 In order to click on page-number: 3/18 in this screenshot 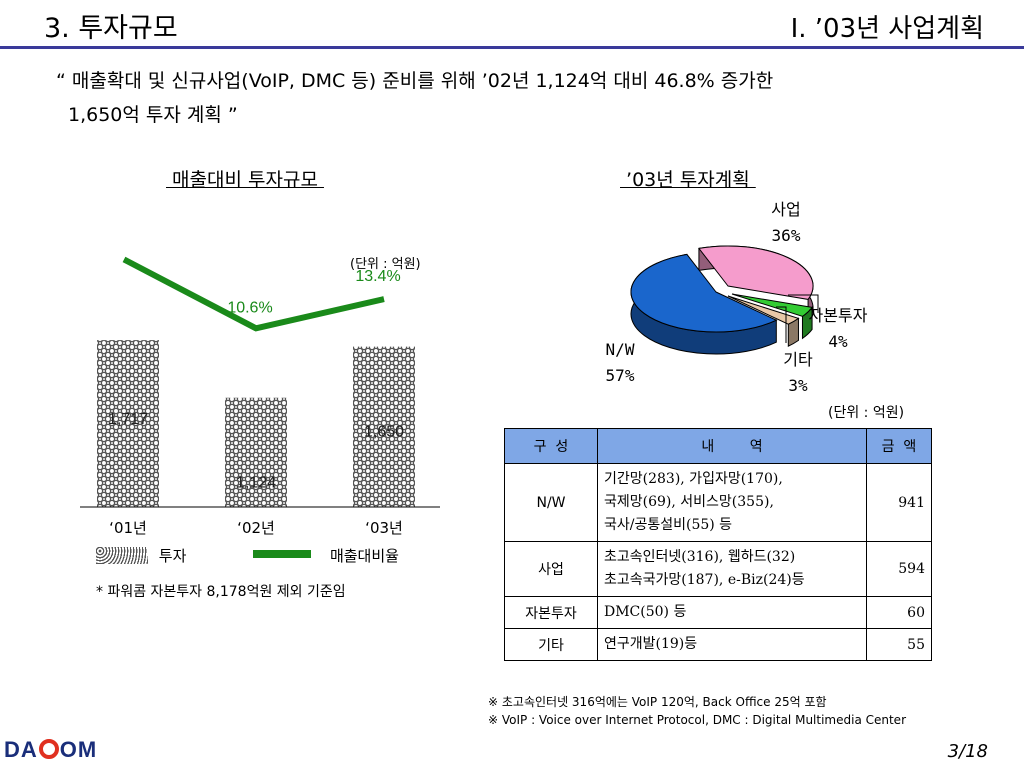, I will do `click(967, 751)`.